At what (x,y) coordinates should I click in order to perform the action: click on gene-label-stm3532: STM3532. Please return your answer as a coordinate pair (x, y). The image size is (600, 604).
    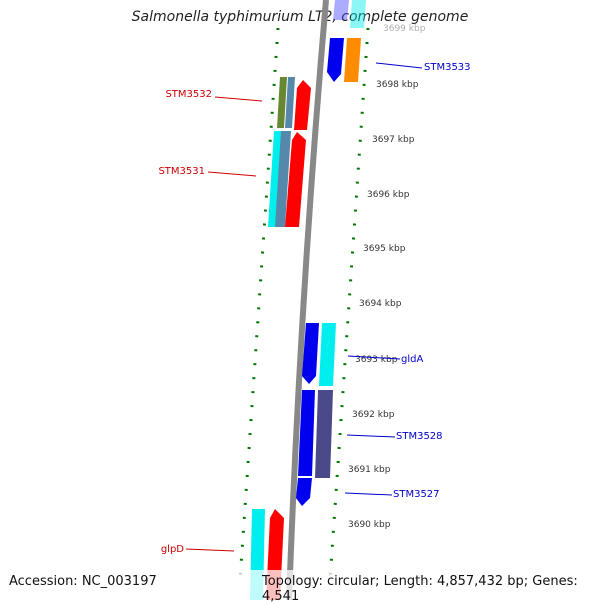
    Looking at the image, I should click on (188, 94).